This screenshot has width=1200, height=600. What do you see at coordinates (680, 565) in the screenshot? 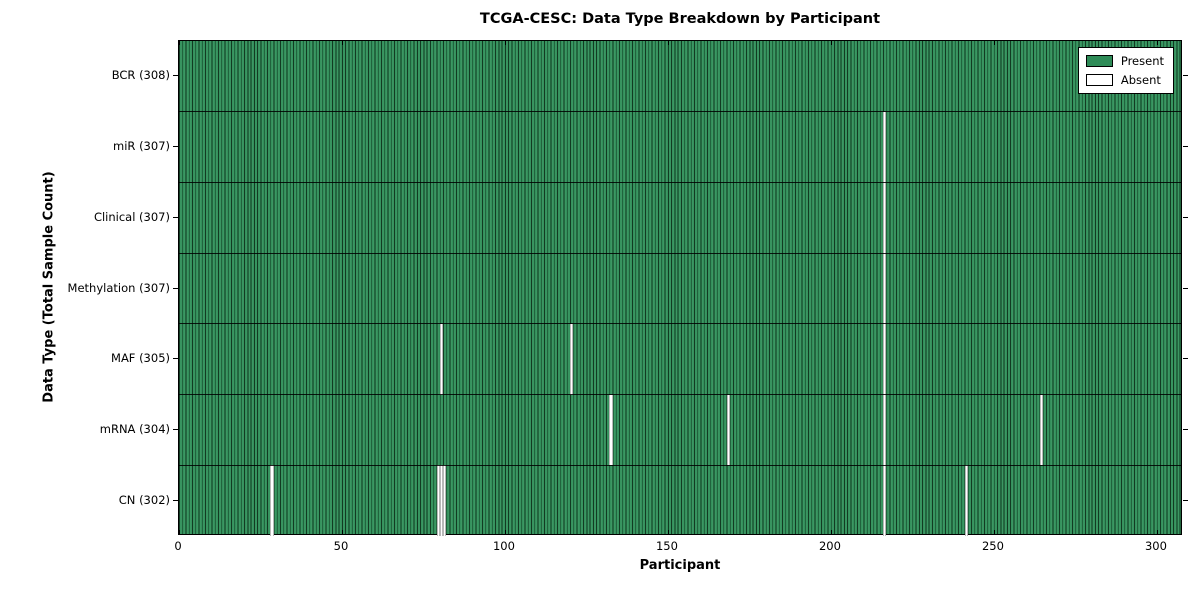
I see `x-axis-label: Participant` at bounding box center [680, 565].